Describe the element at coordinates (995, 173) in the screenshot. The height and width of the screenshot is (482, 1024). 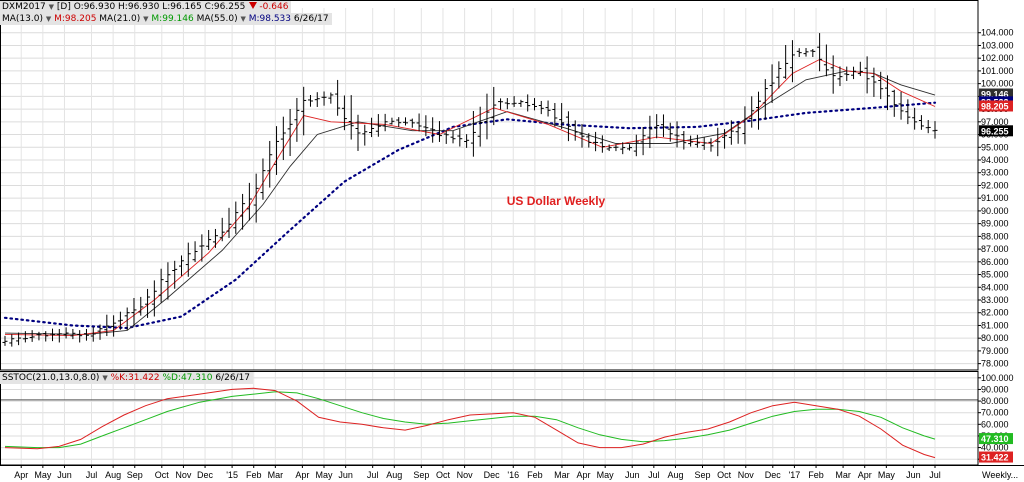
I see `price-tick-label: 93.000` at that location.